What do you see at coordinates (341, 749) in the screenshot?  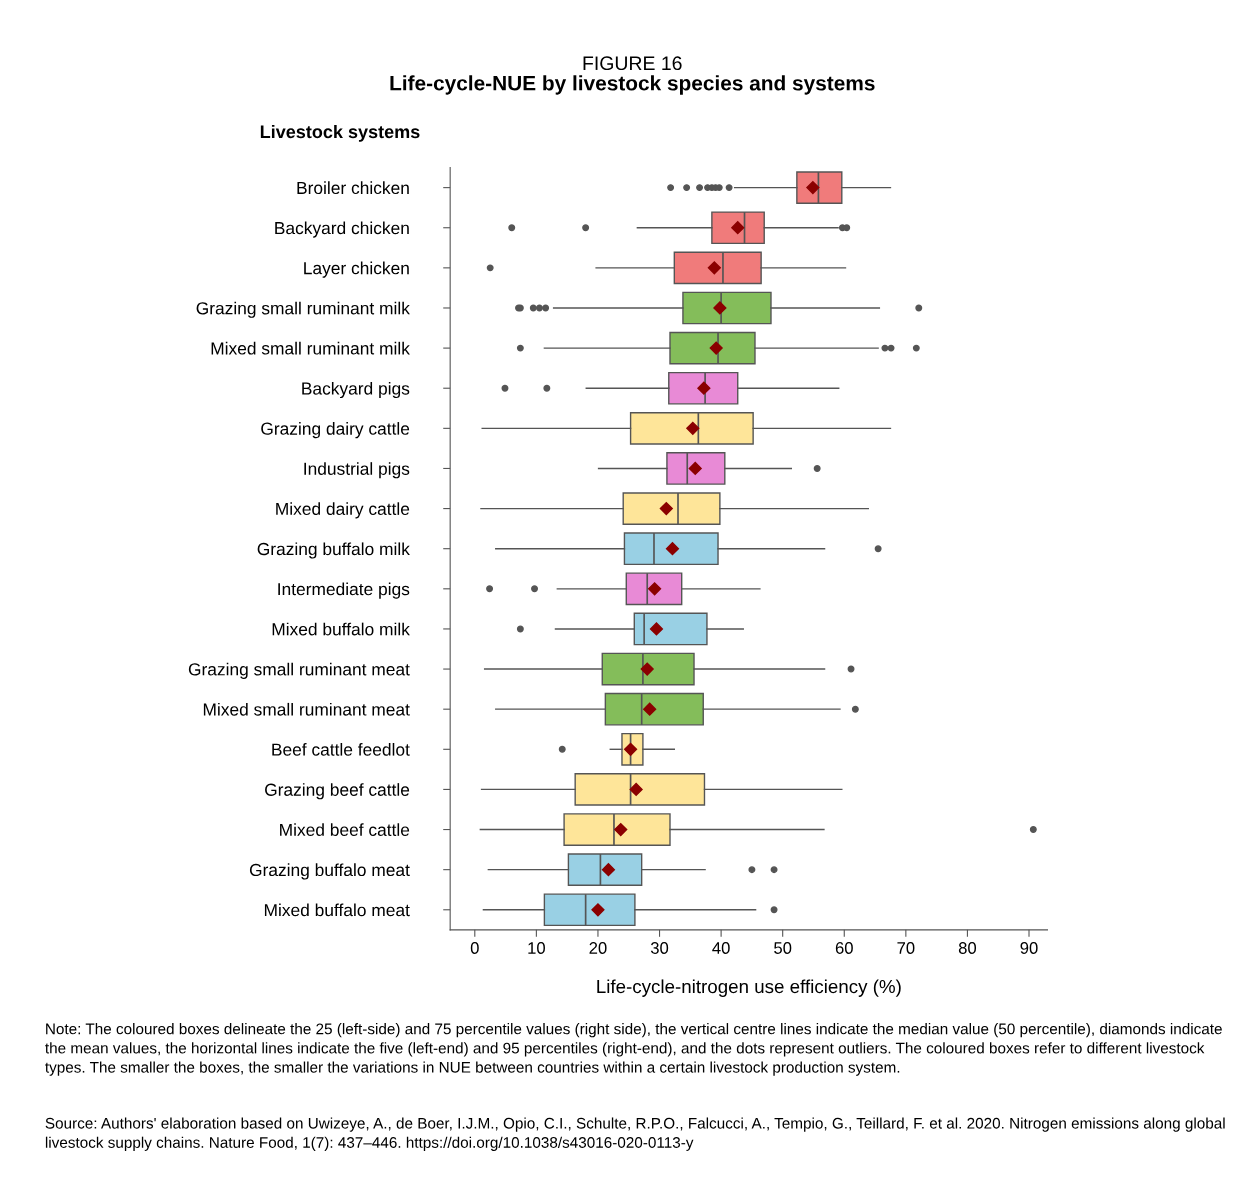 I see `y-tick-label: Beef cattle feedlot` at bounding box center [341, 749].